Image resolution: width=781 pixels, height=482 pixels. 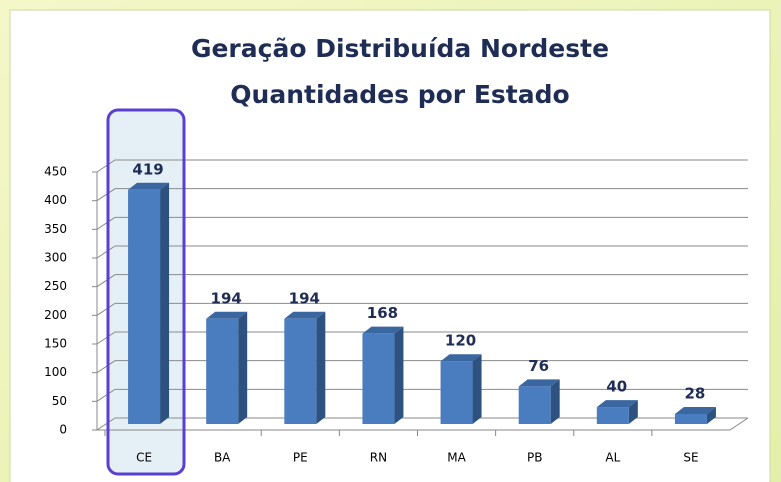 I want to click on data-label: 76, so click(x=538, y=366).